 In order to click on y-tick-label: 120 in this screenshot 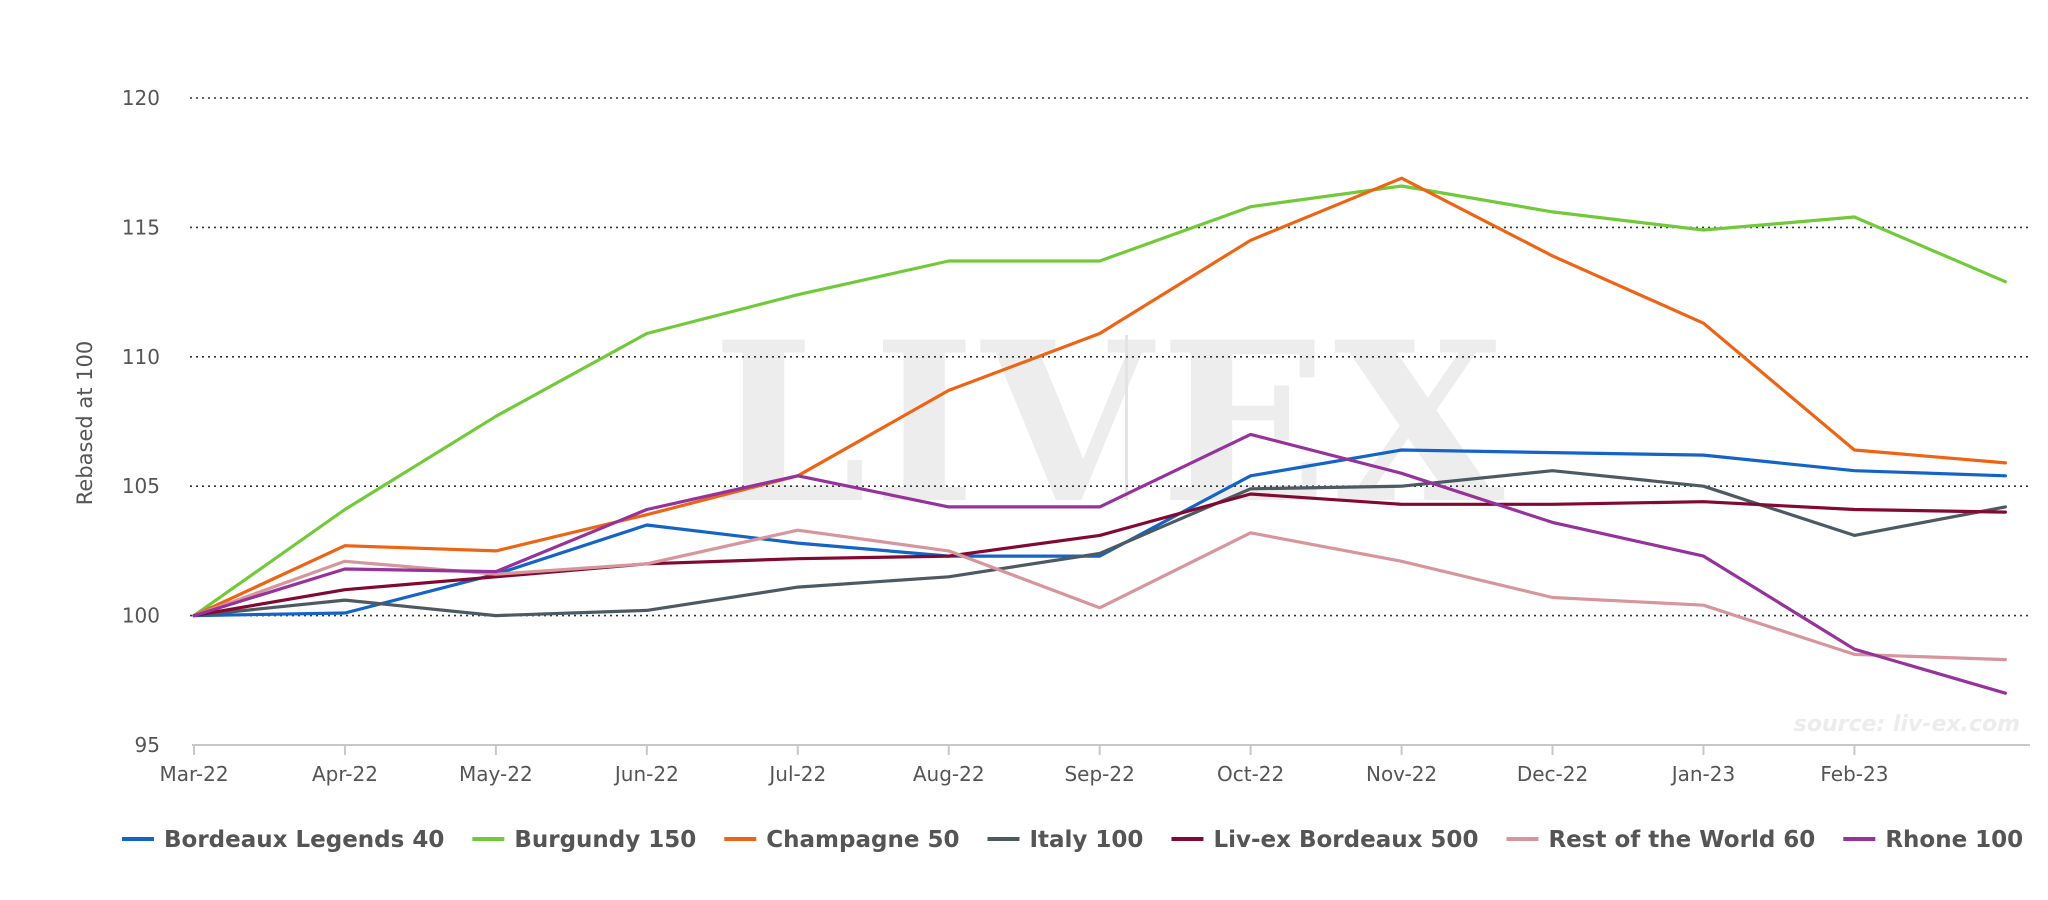, I will do `click(141, 98)`.